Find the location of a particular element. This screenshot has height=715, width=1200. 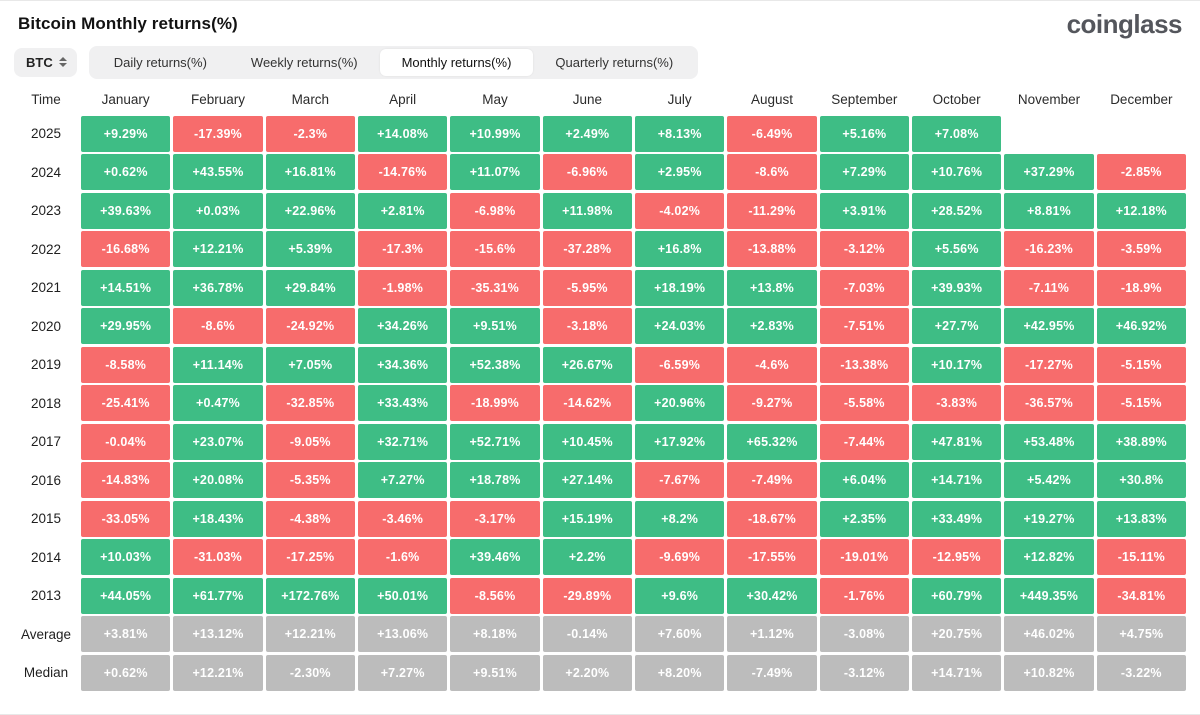

return-cell: +16.8% is located at coordinates (680, 249).